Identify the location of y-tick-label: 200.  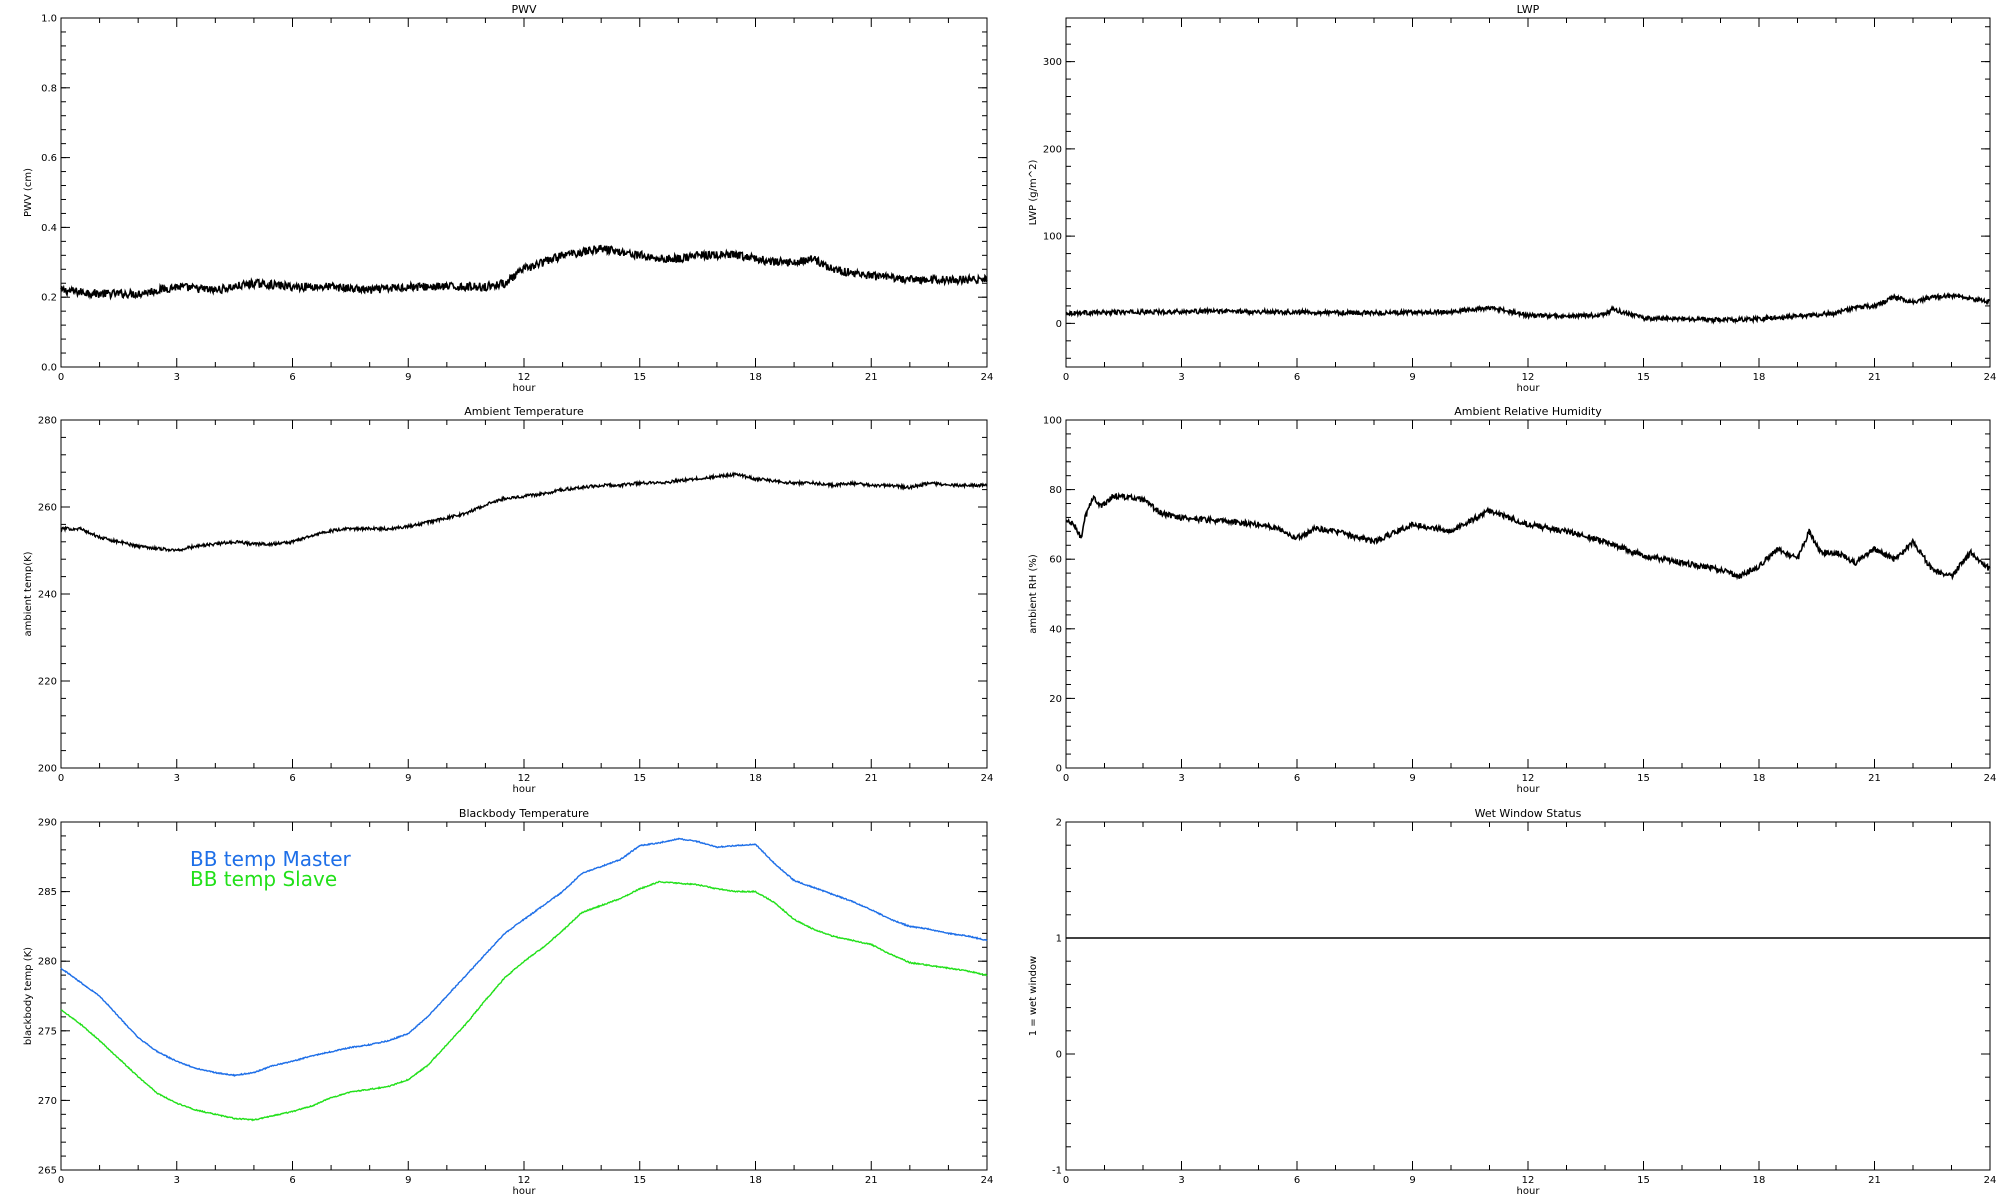
(1052, 149).